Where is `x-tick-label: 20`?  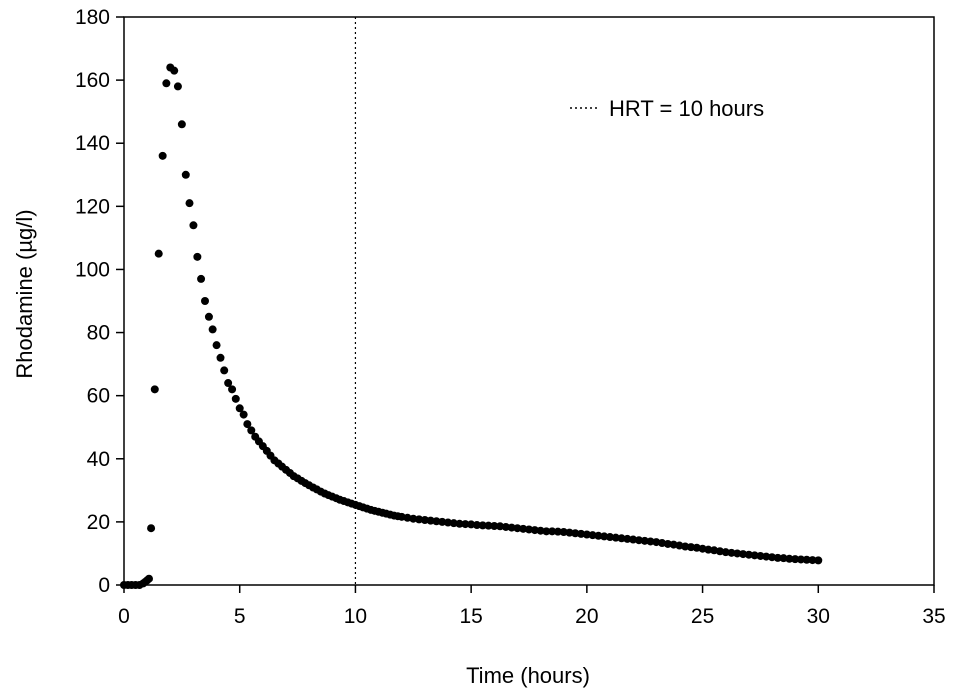 x-tick-label: 20 is located at coordinates (586, 616).